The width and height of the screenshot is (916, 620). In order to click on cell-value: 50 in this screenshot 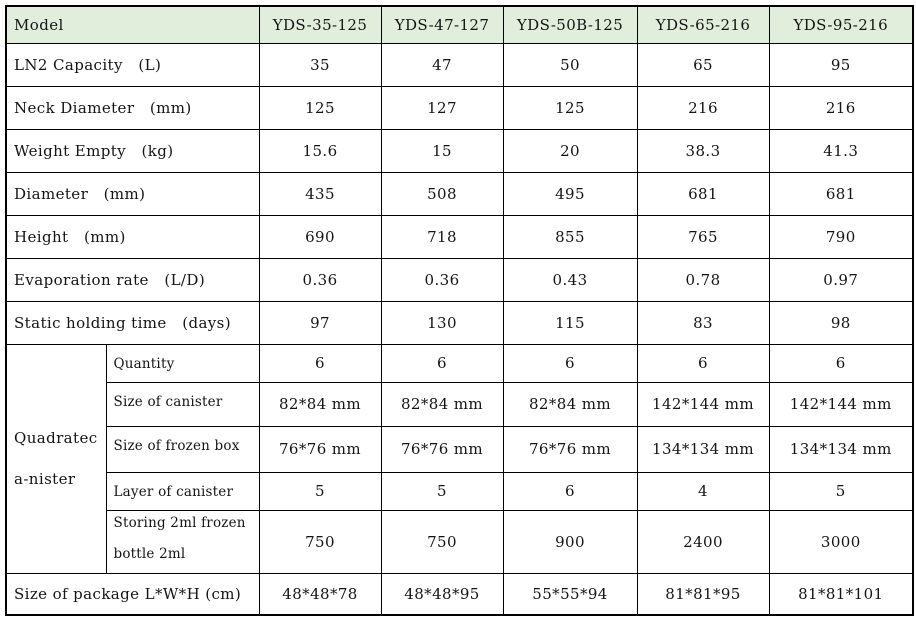, I will do `click(570, 64)`.